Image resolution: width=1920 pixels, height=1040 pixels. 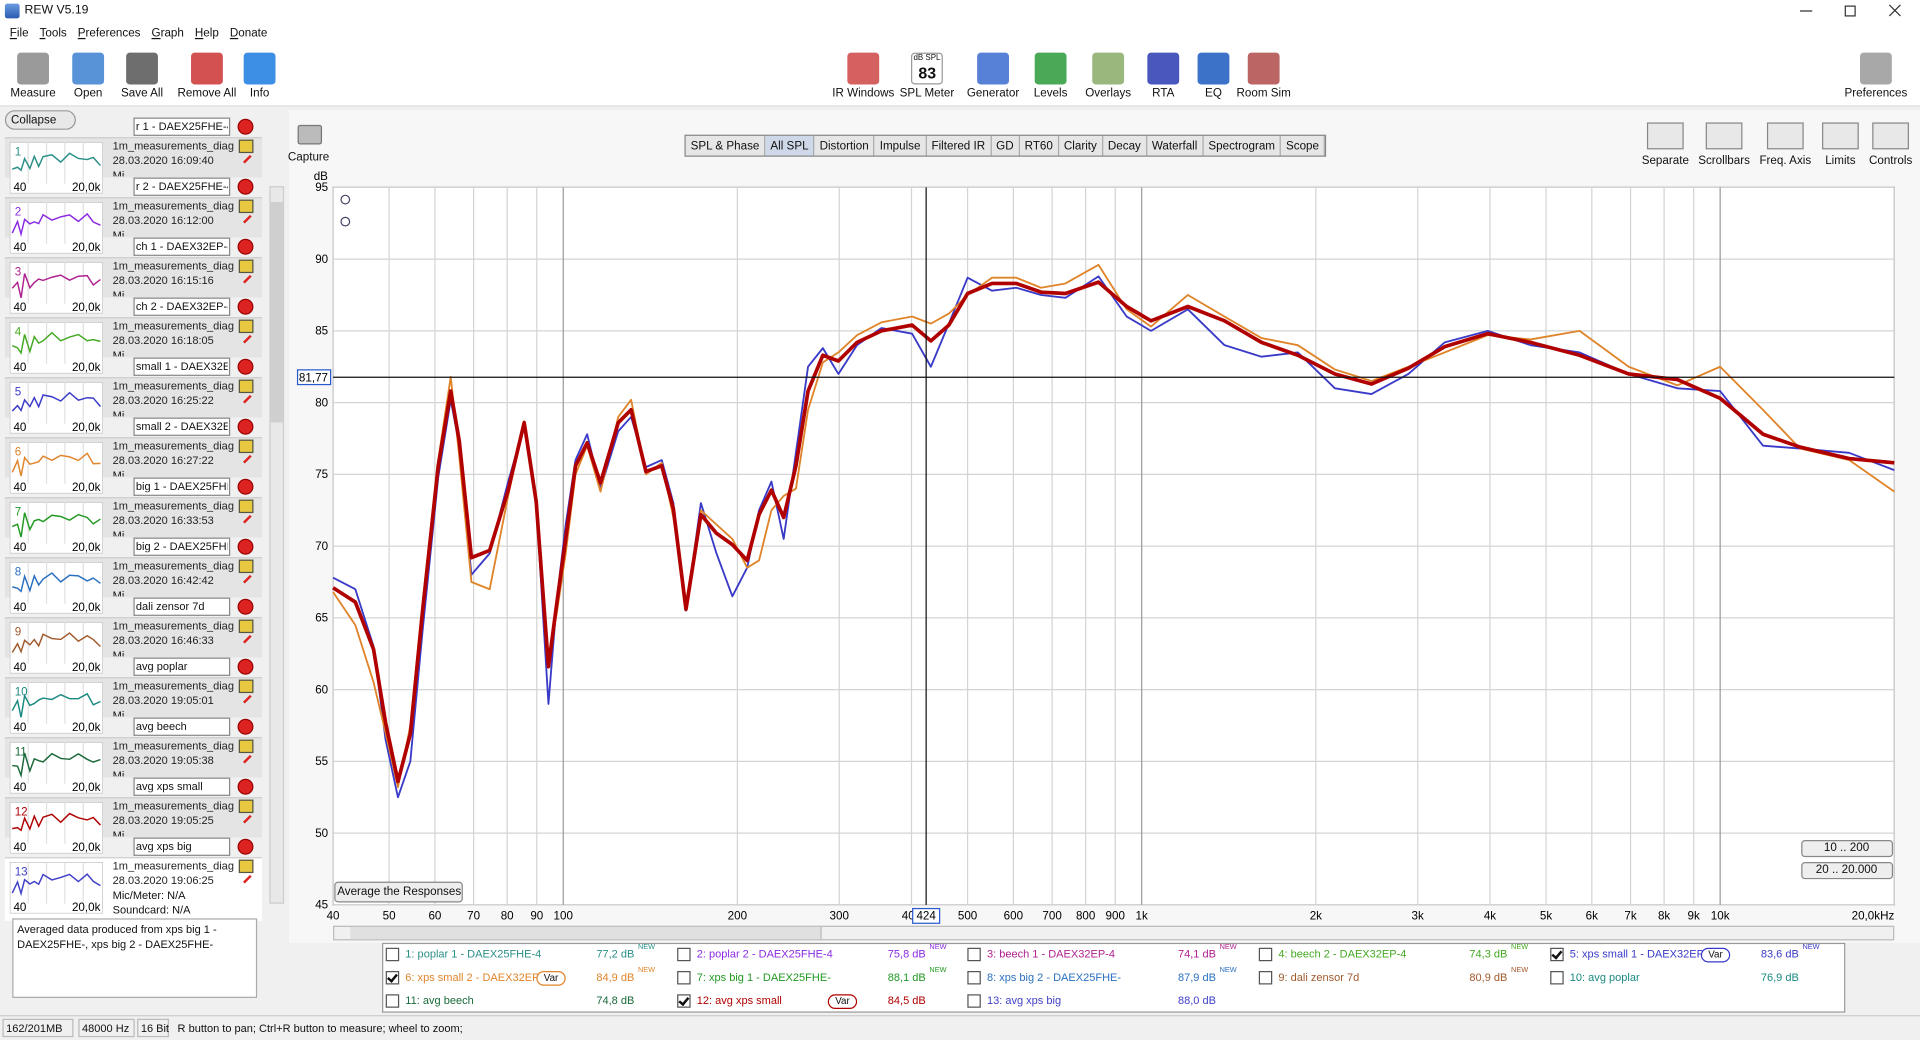 I want to click on graph-tab: Impulse, so click(x=901, y=145).